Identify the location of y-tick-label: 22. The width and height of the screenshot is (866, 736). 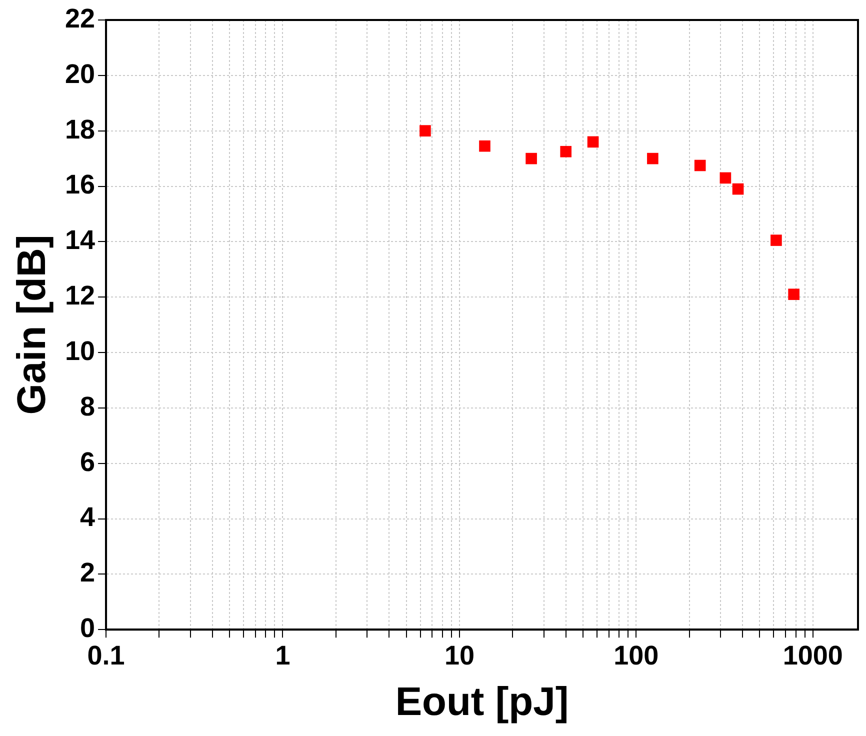
(80, 18).